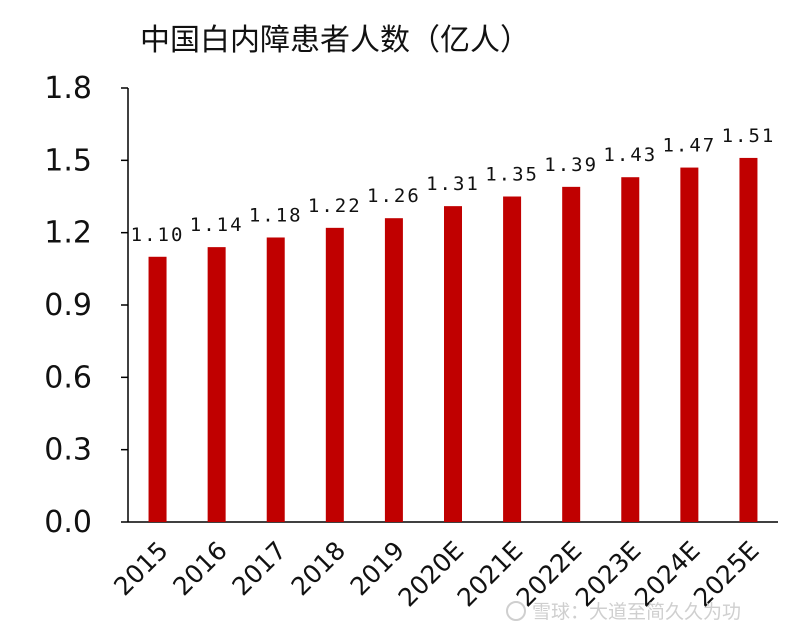 This screenshot has height=634, width=800. What do you see at coordinates (571, 354) in the screenshot?
I see `bar-2022E` at bounding box center [571, 354].